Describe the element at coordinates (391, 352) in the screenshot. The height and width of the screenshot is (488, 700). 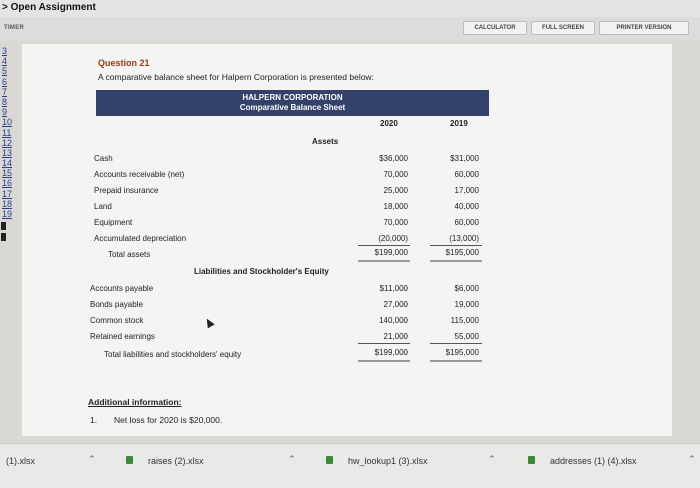
I see `total-liabilities-2020: $199,000` at that location.